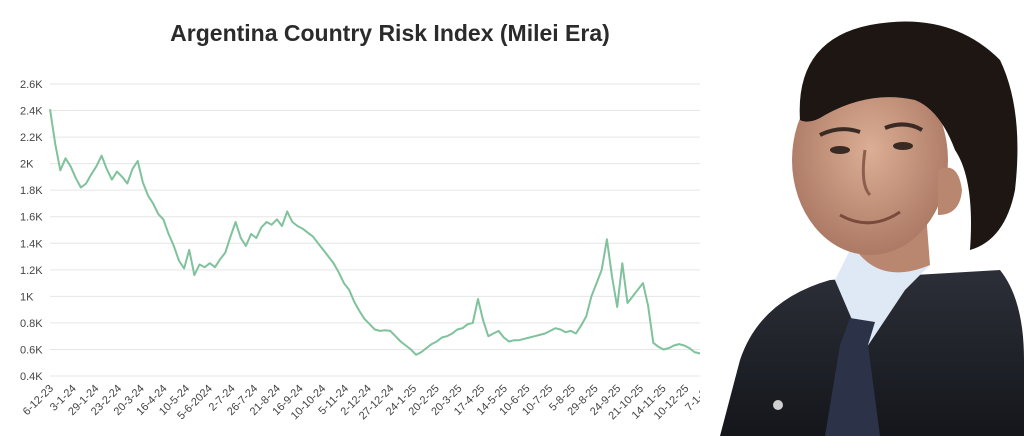  Describe the element at coordinates (31, 85) in the screenshot. I see `y-tick-label: 2.6K` at that location.